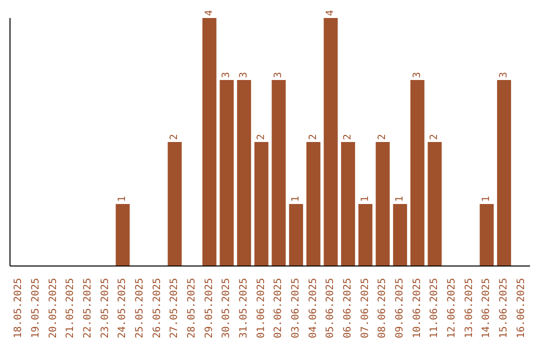 The height and width of the screenshot is (340, 540). I want to click on x-tick-label: 20.05.2025, so click(53, 308).